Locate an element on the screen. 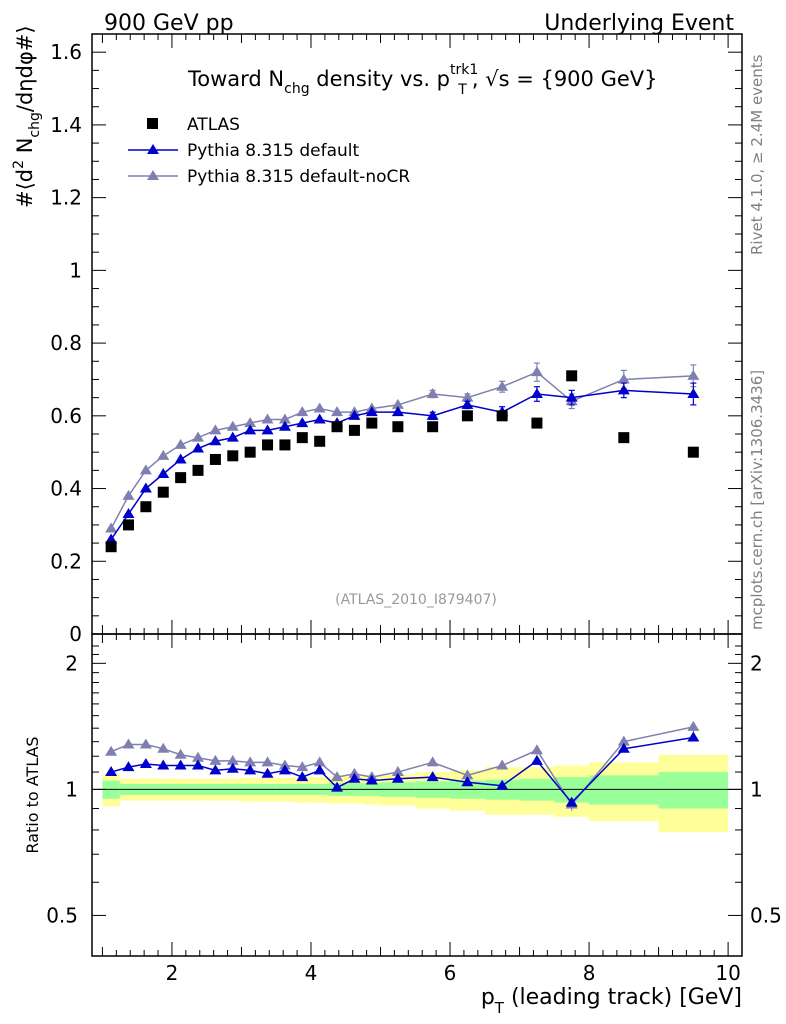 This screenshot has height=1024, width=786. ratio-layer is located at coordinates (402, 765).